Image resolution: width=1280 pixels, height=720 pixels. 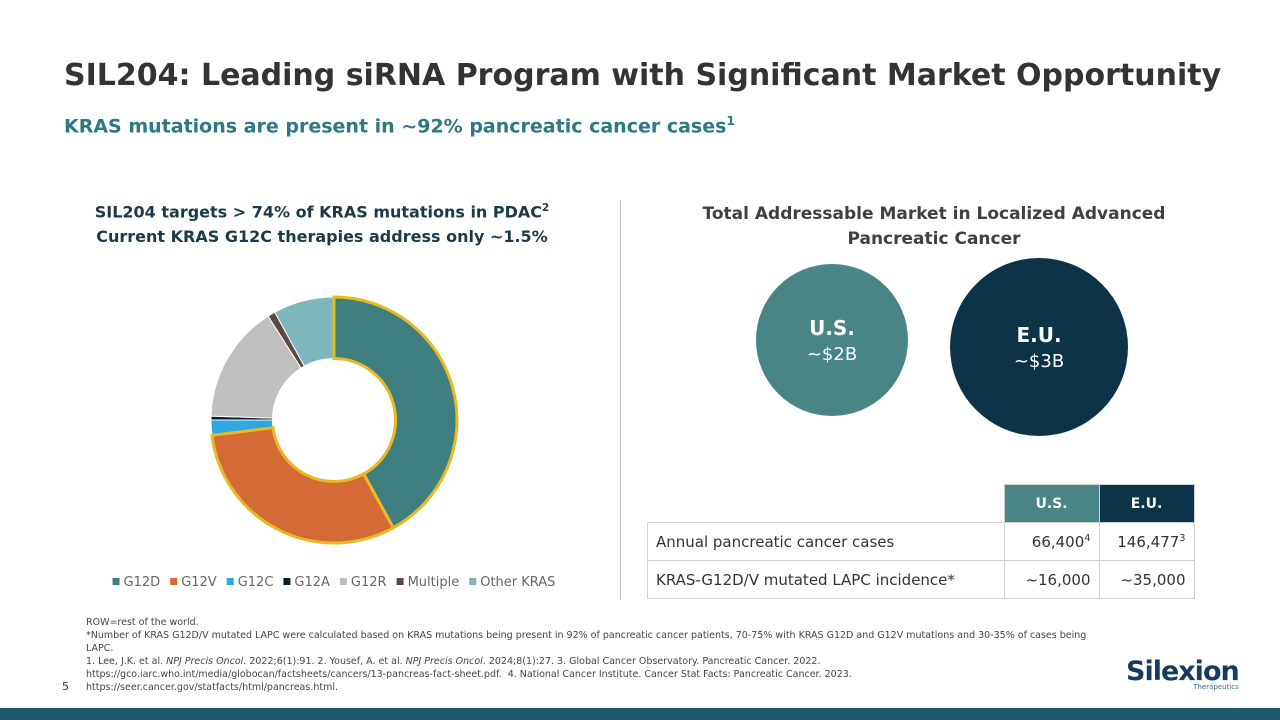 What do you see at coordinates (1051, 503) in the screenshot?
I see `header-cell: U.S.` at bounding box center [1051, 503].